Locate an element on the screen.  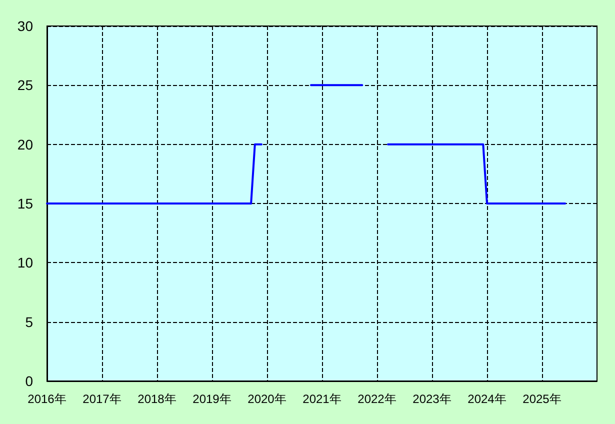
y-tick-label: 5 is located at coordinates (29, 322).